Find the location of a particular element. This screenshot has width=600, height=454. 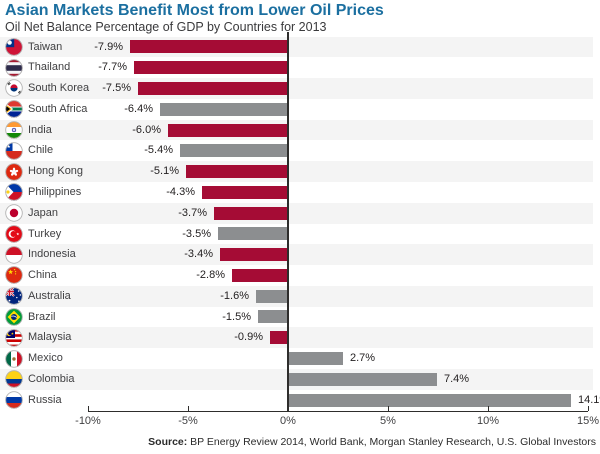

south-africa-flag-icon is located at coordinates (14, 111).